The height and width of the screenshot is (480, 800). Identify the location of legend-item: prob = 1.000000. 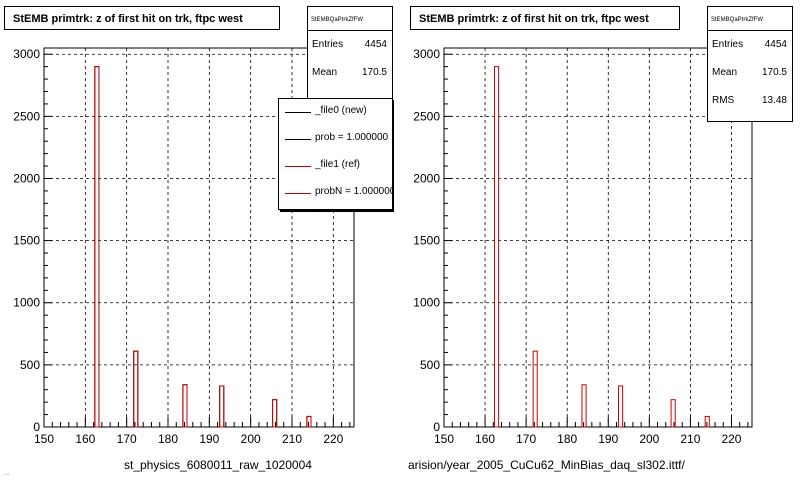
(335, 139).